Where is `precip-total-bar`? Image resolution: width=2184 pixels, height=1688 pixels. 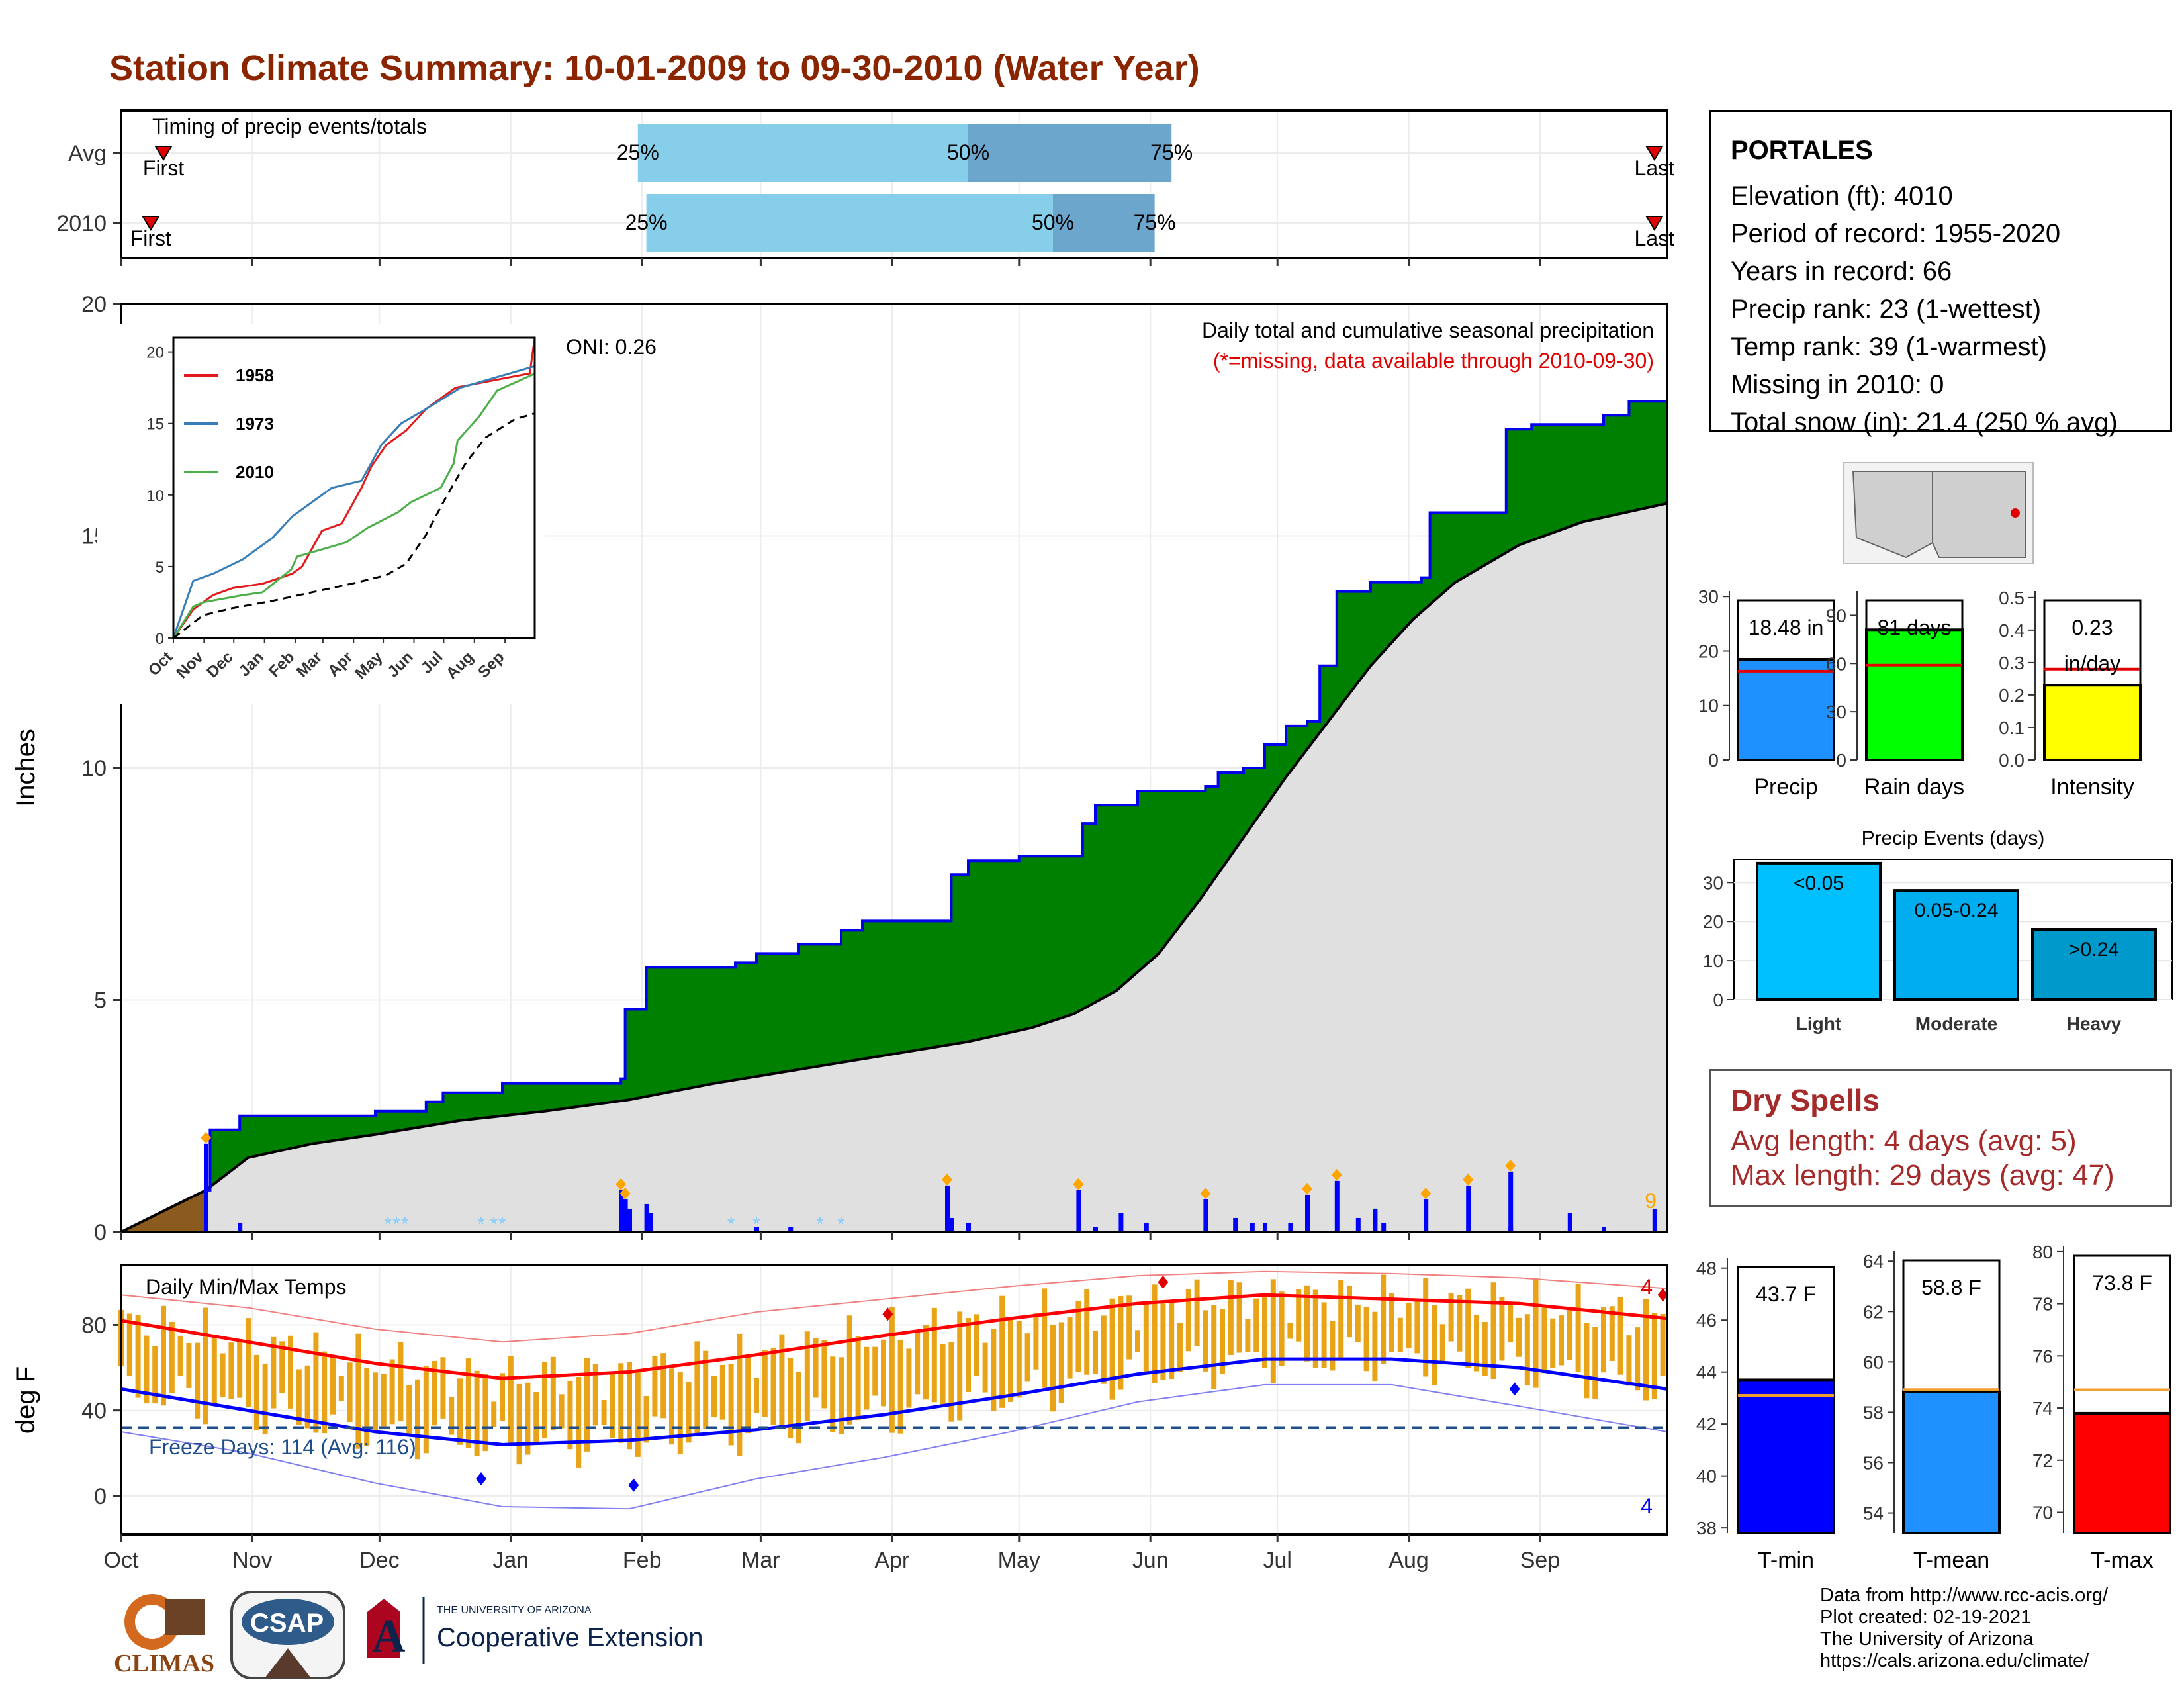 precip-total-bar is located at coordinates (1786, 709).